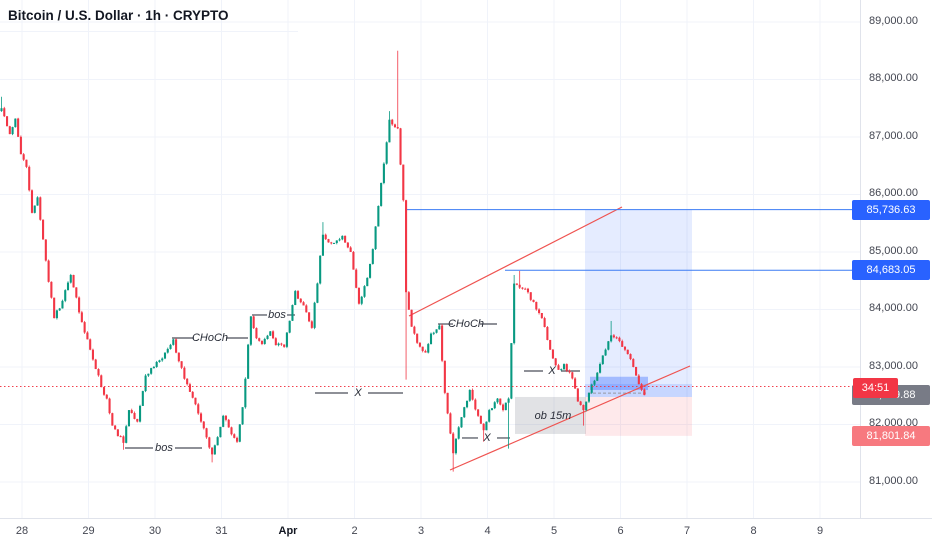 This screenshot has width=932, height=550. Describe the element at coordinates (149, 31) in the screenshot. I see `title-underline` at that location.